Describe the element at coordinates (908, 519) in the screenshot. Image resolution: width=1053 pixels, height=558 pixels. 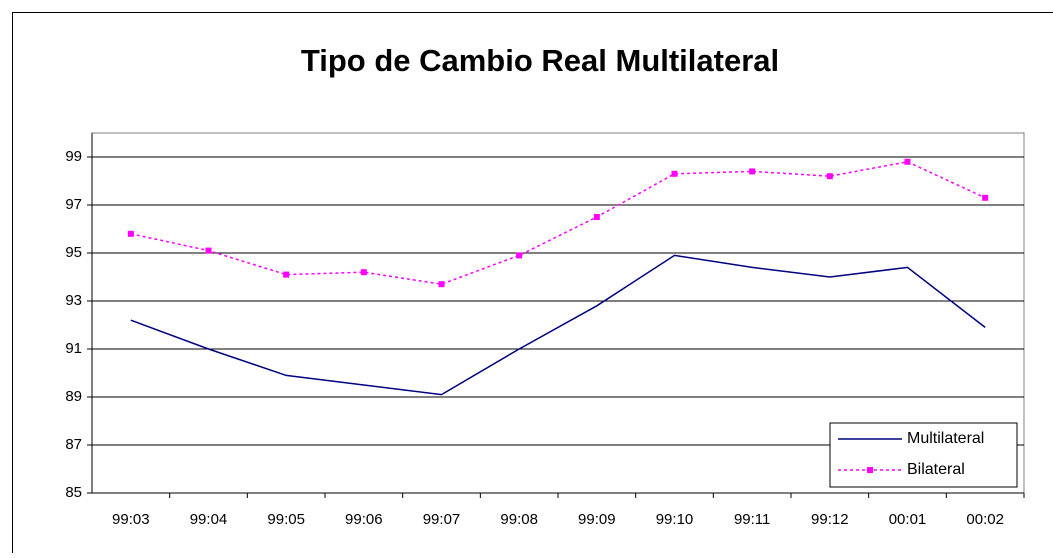
I see `x-tick-label: 00:01` at that location.